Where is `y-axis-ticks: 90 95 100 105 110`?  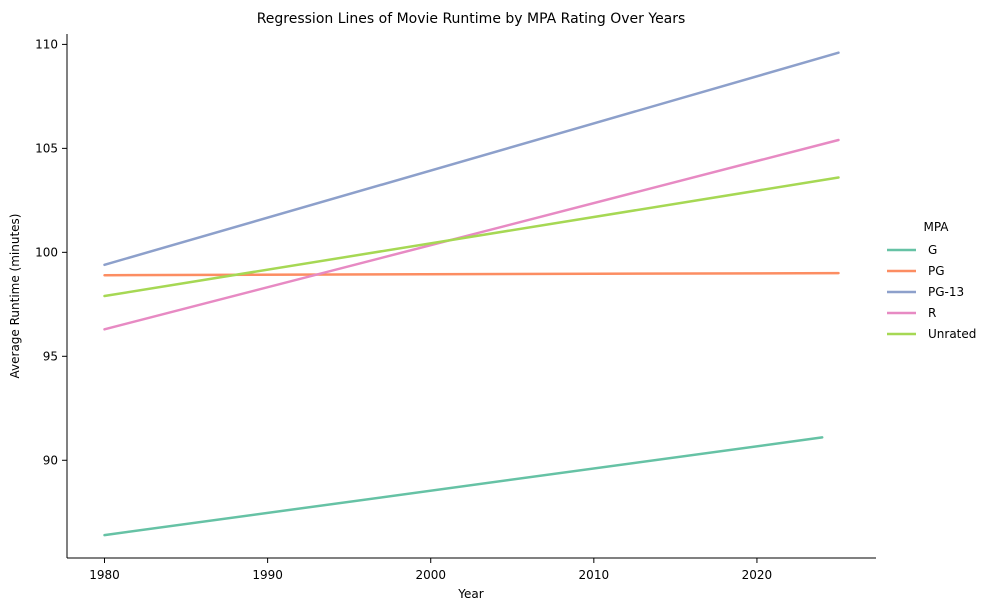
y-axis-ticks: 90 95 100 105 110 is located at coordinates (51, 252).